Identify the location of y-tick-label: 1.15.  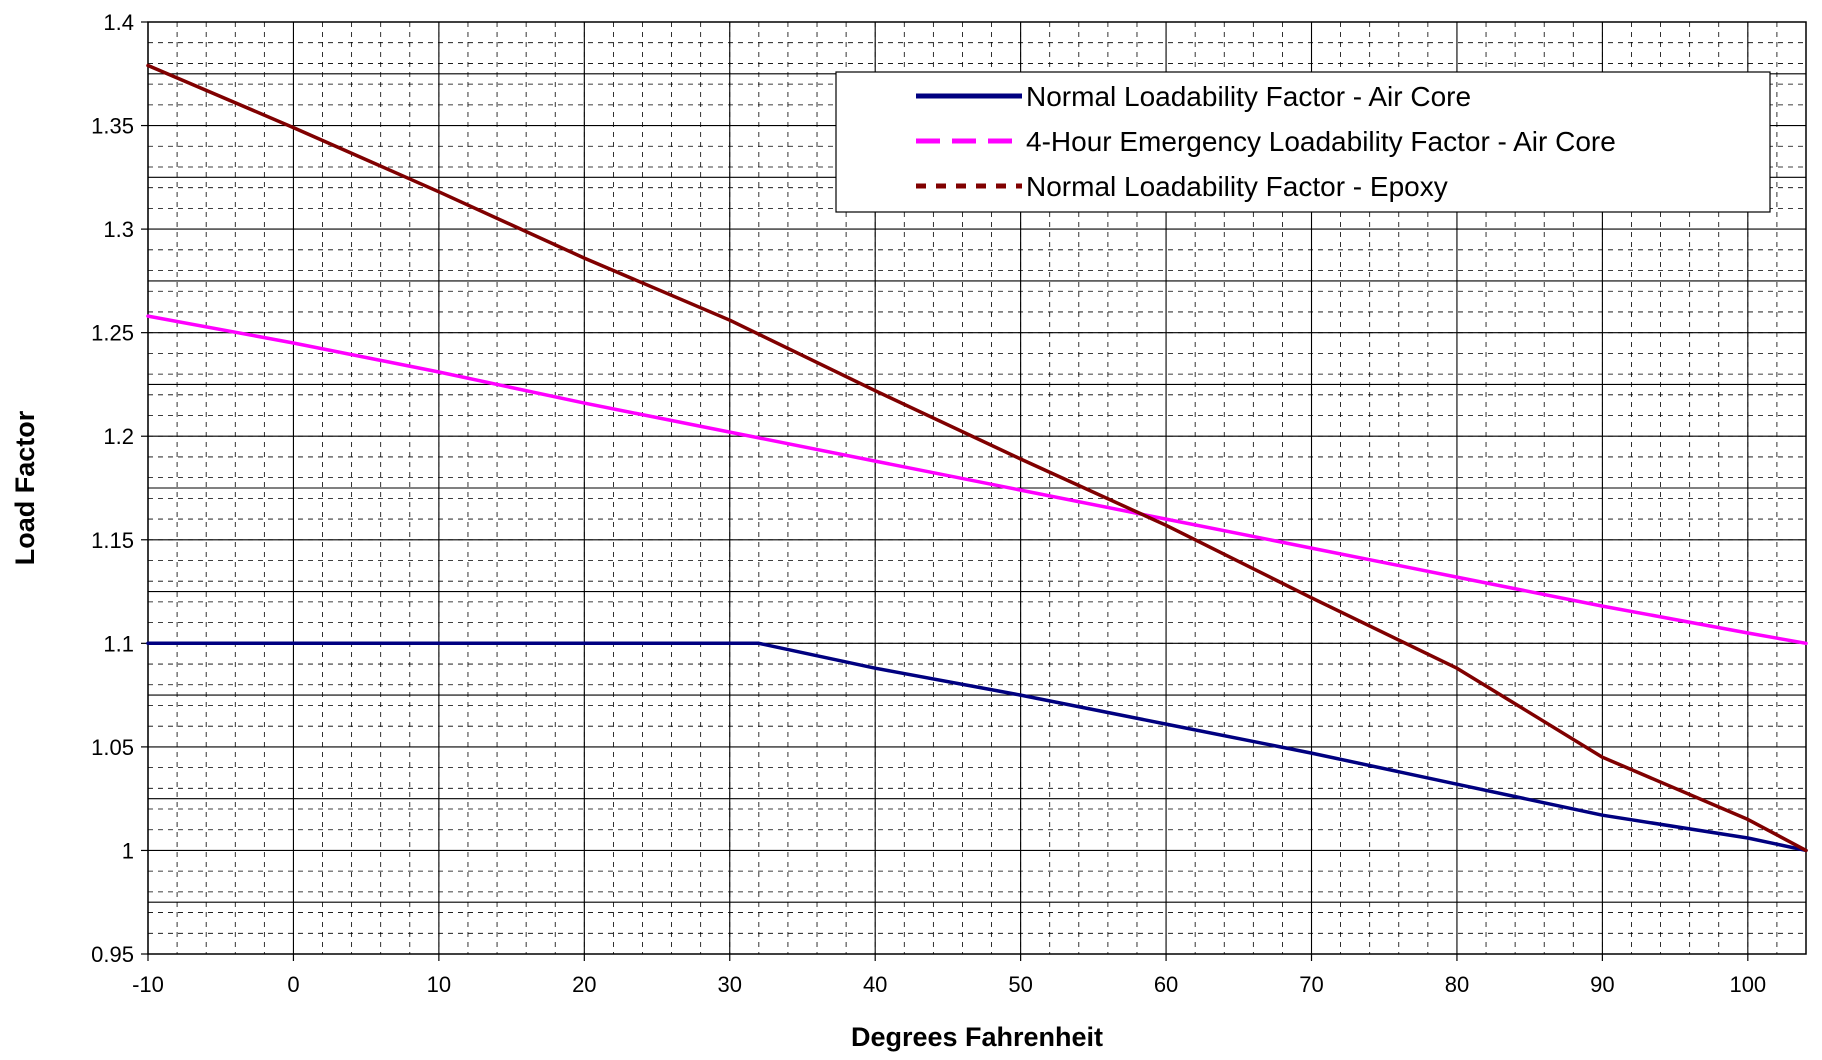
(112, 540).